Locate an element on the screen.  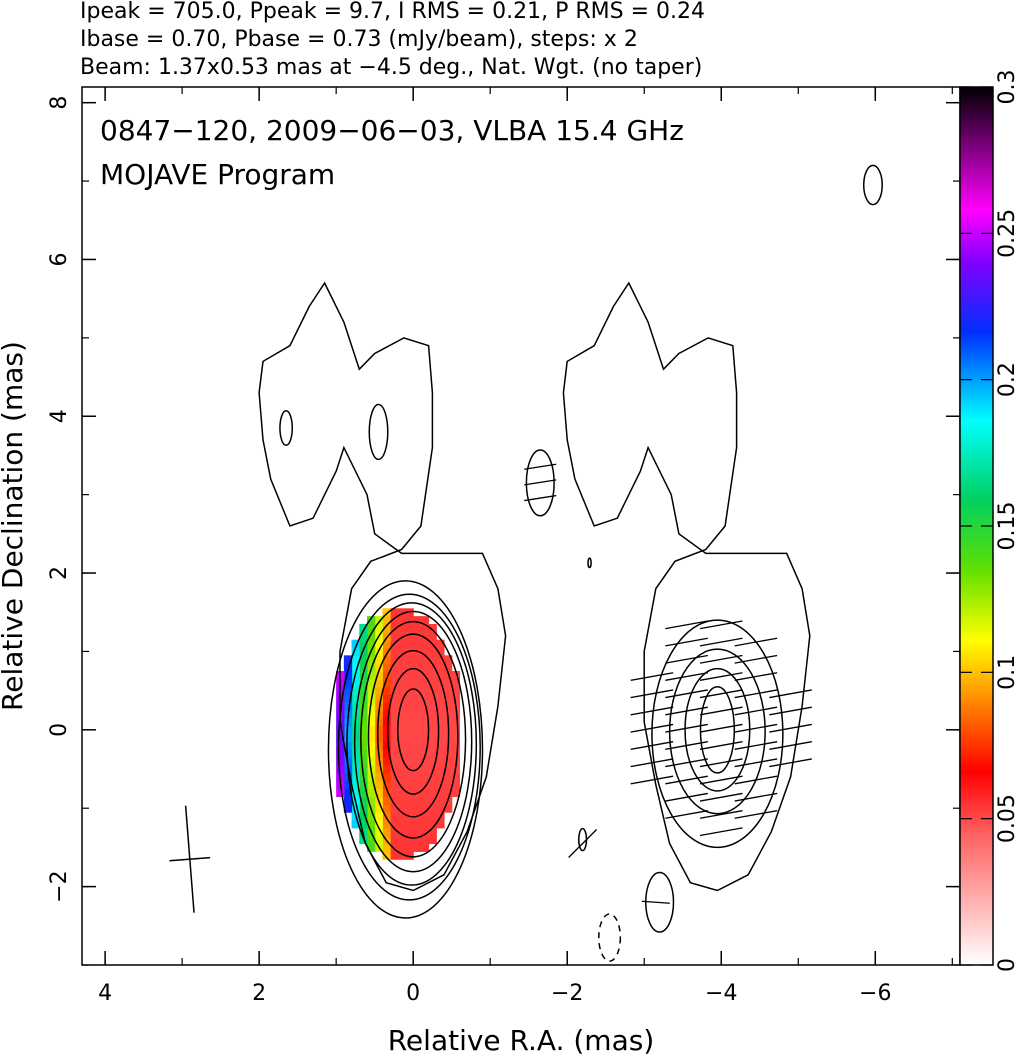
beam-minor-axis is located at coordinates (190, 859).